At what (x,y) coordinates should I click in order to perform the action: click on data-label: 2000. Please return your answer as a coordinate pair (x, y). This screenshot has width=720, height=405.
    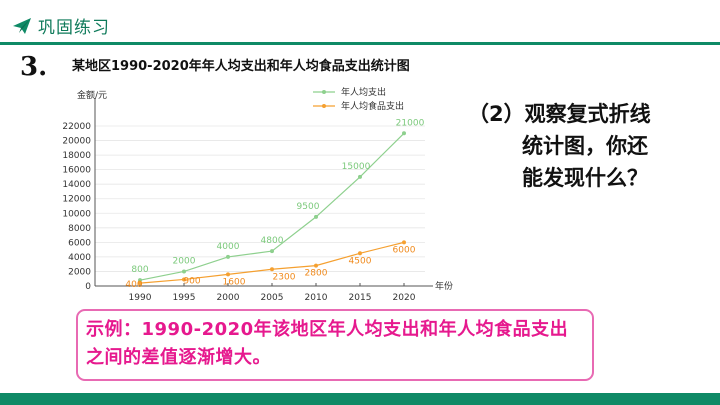
    Looking at the image, I should click on (184, 261).